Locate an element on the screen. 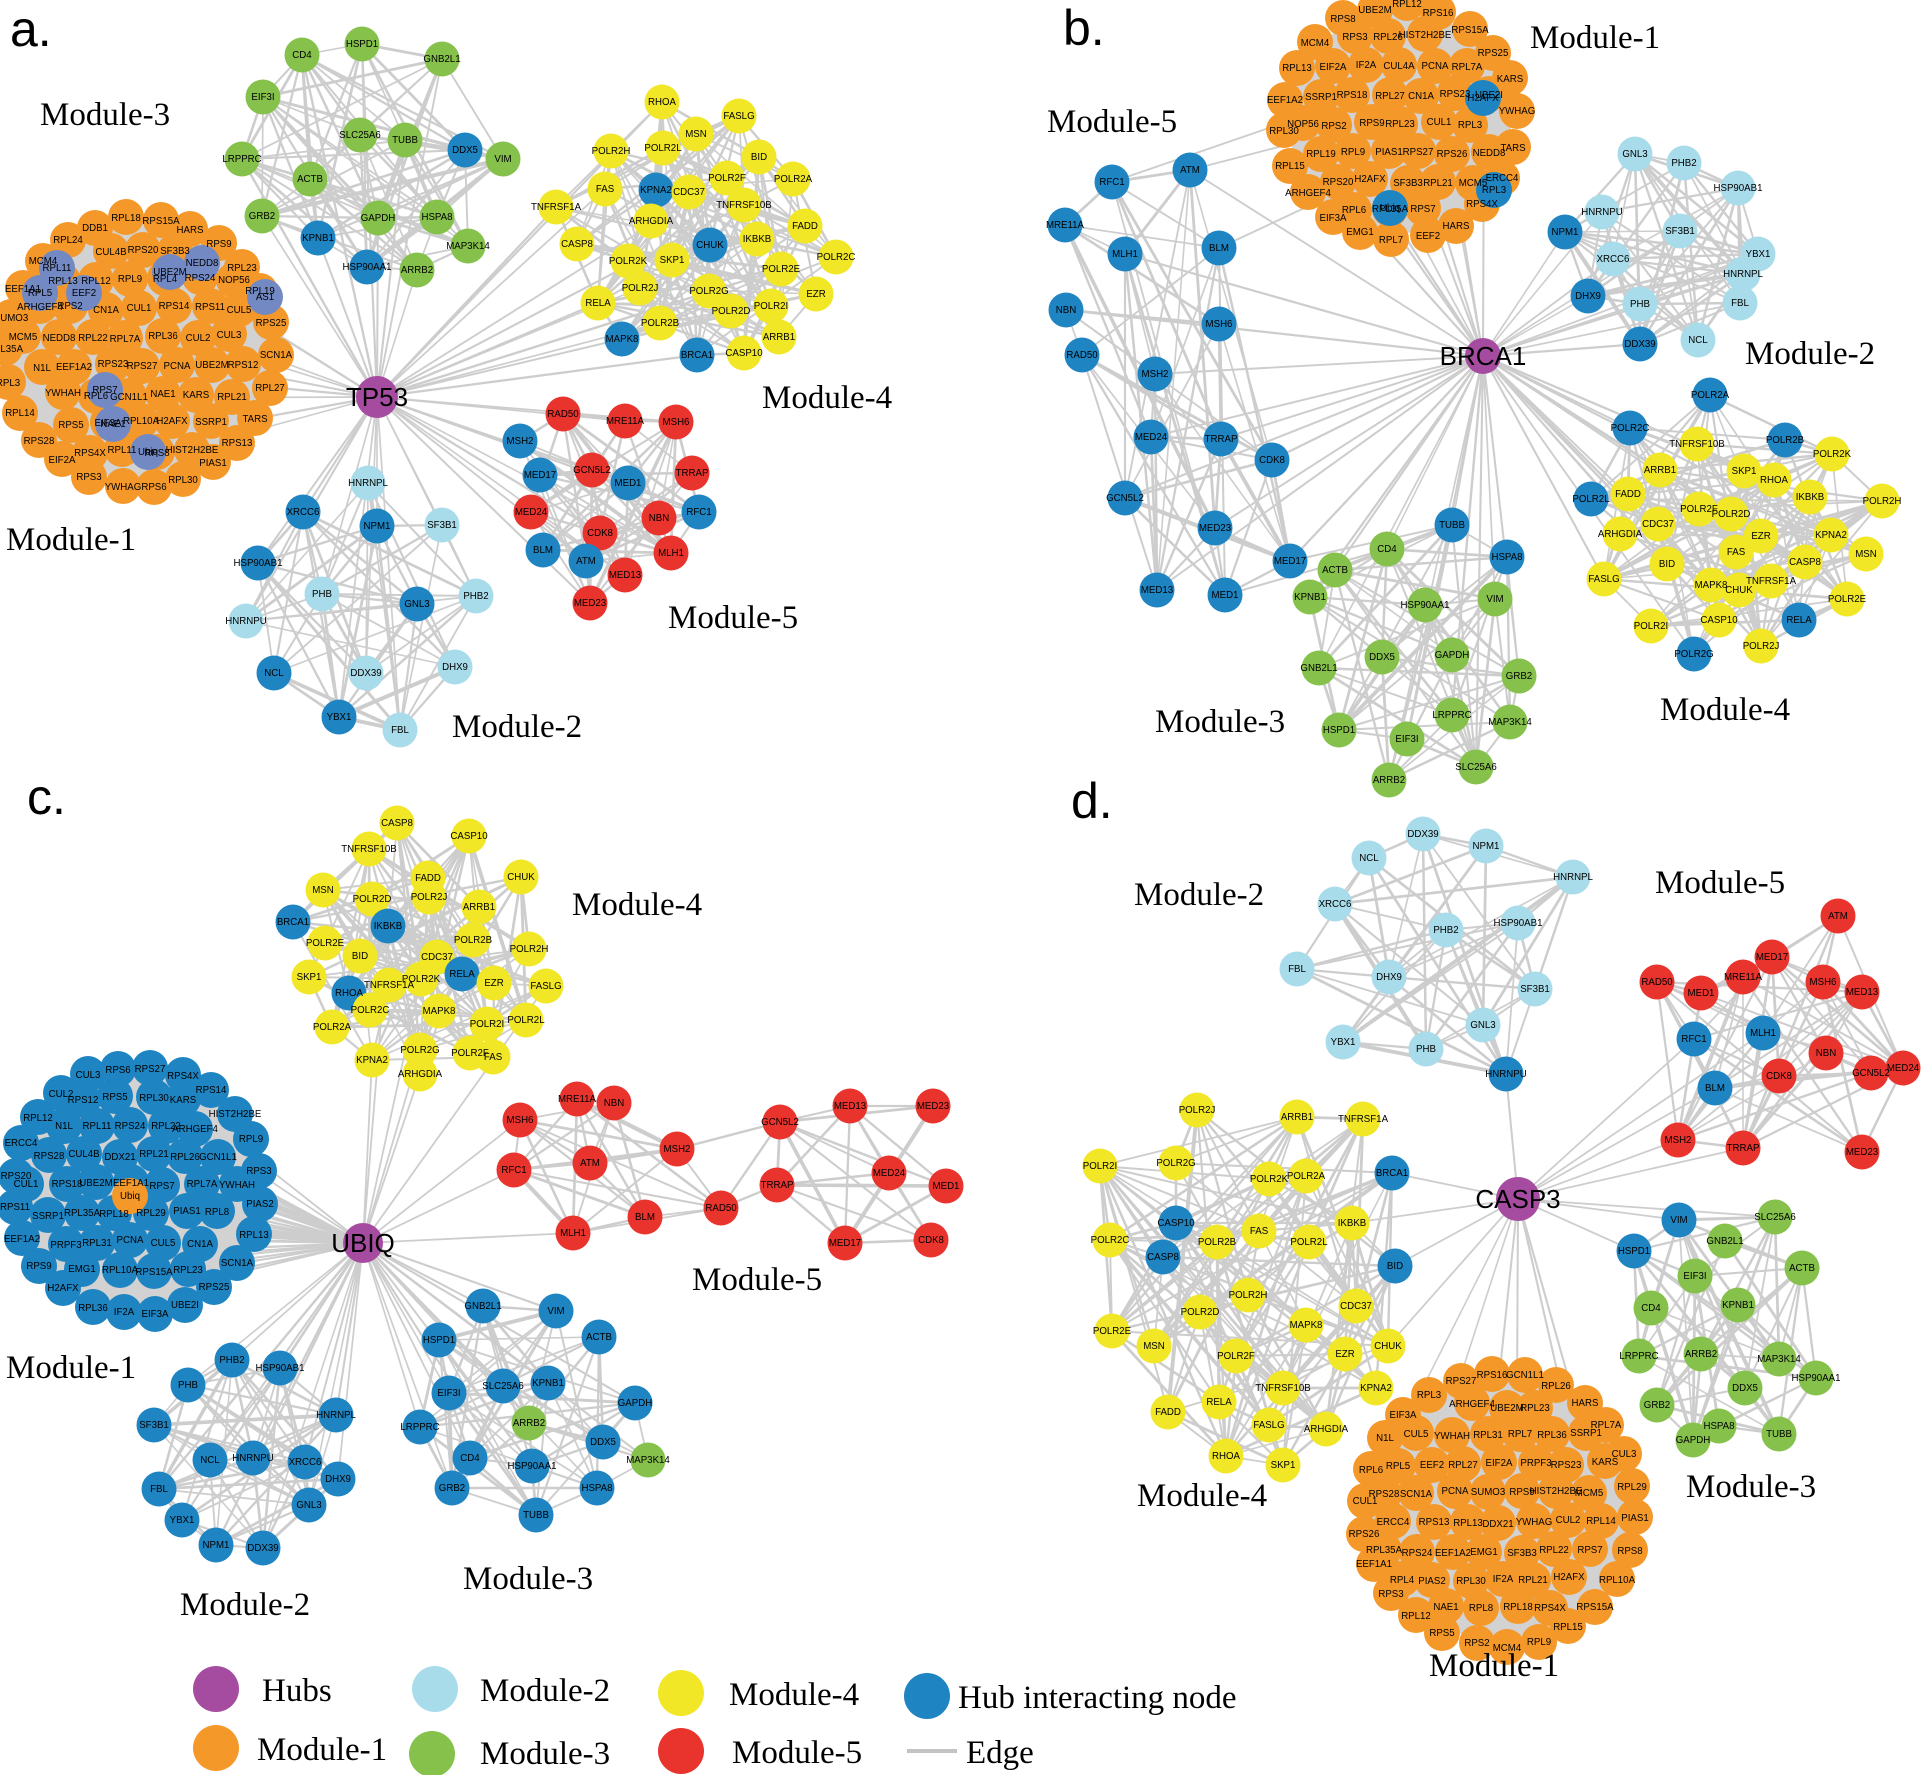  svg-text: EIF2A is located at coordinates (1333, 67).